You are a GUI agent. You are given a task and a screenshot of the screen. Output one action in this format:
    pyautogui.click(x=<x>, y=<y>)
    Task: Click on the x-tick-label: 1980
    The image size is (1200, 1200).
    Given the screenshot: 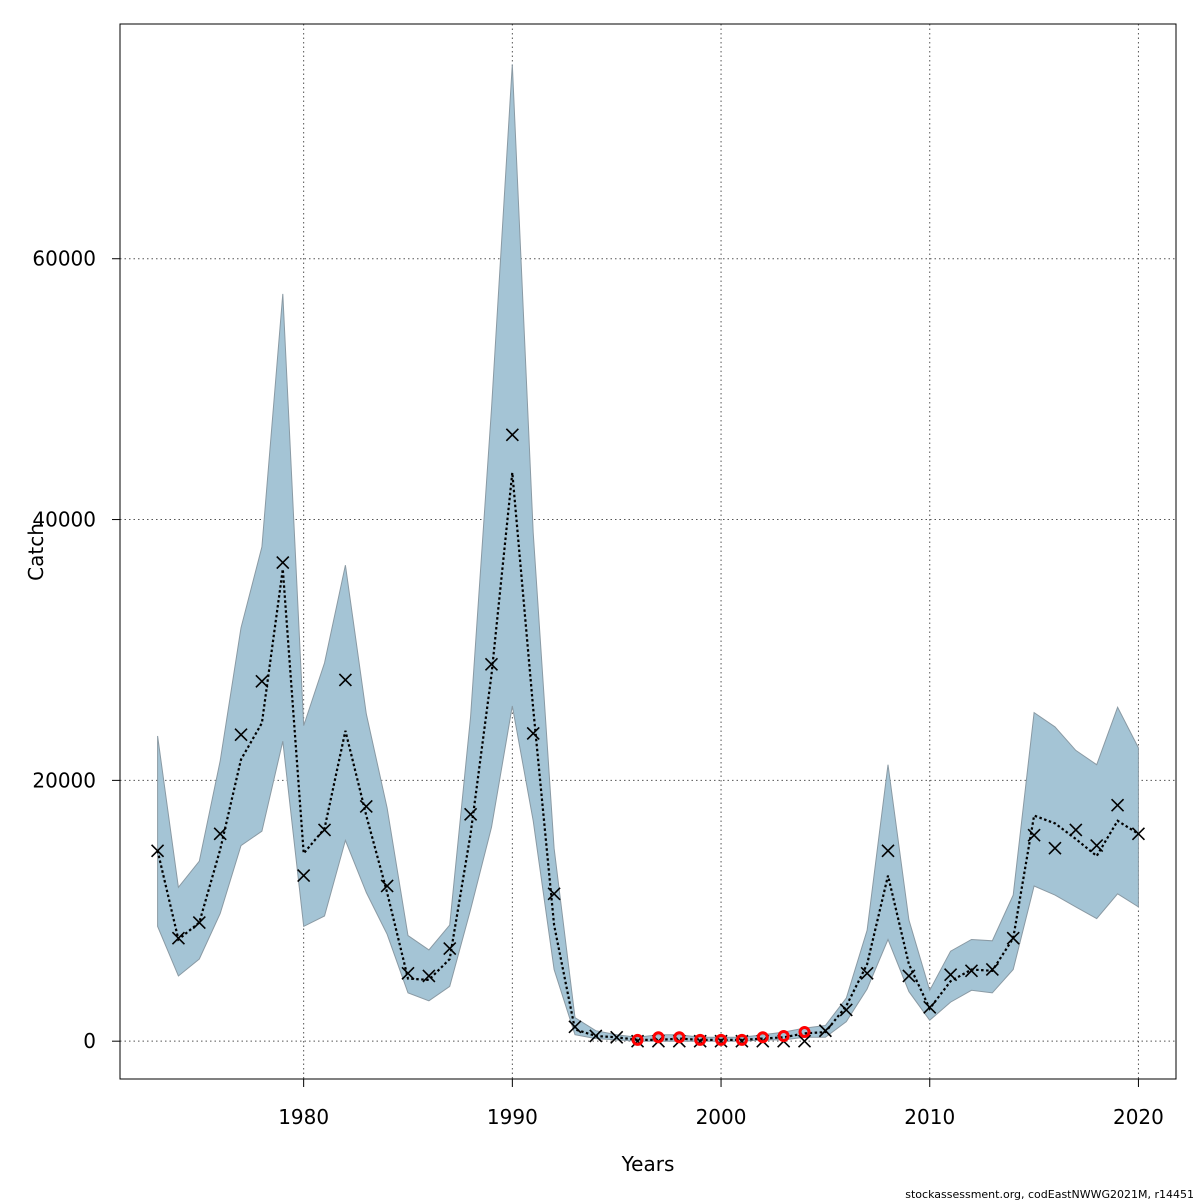 What is the action you would take?
    pyautogui.click(x=303, y=1117)
    